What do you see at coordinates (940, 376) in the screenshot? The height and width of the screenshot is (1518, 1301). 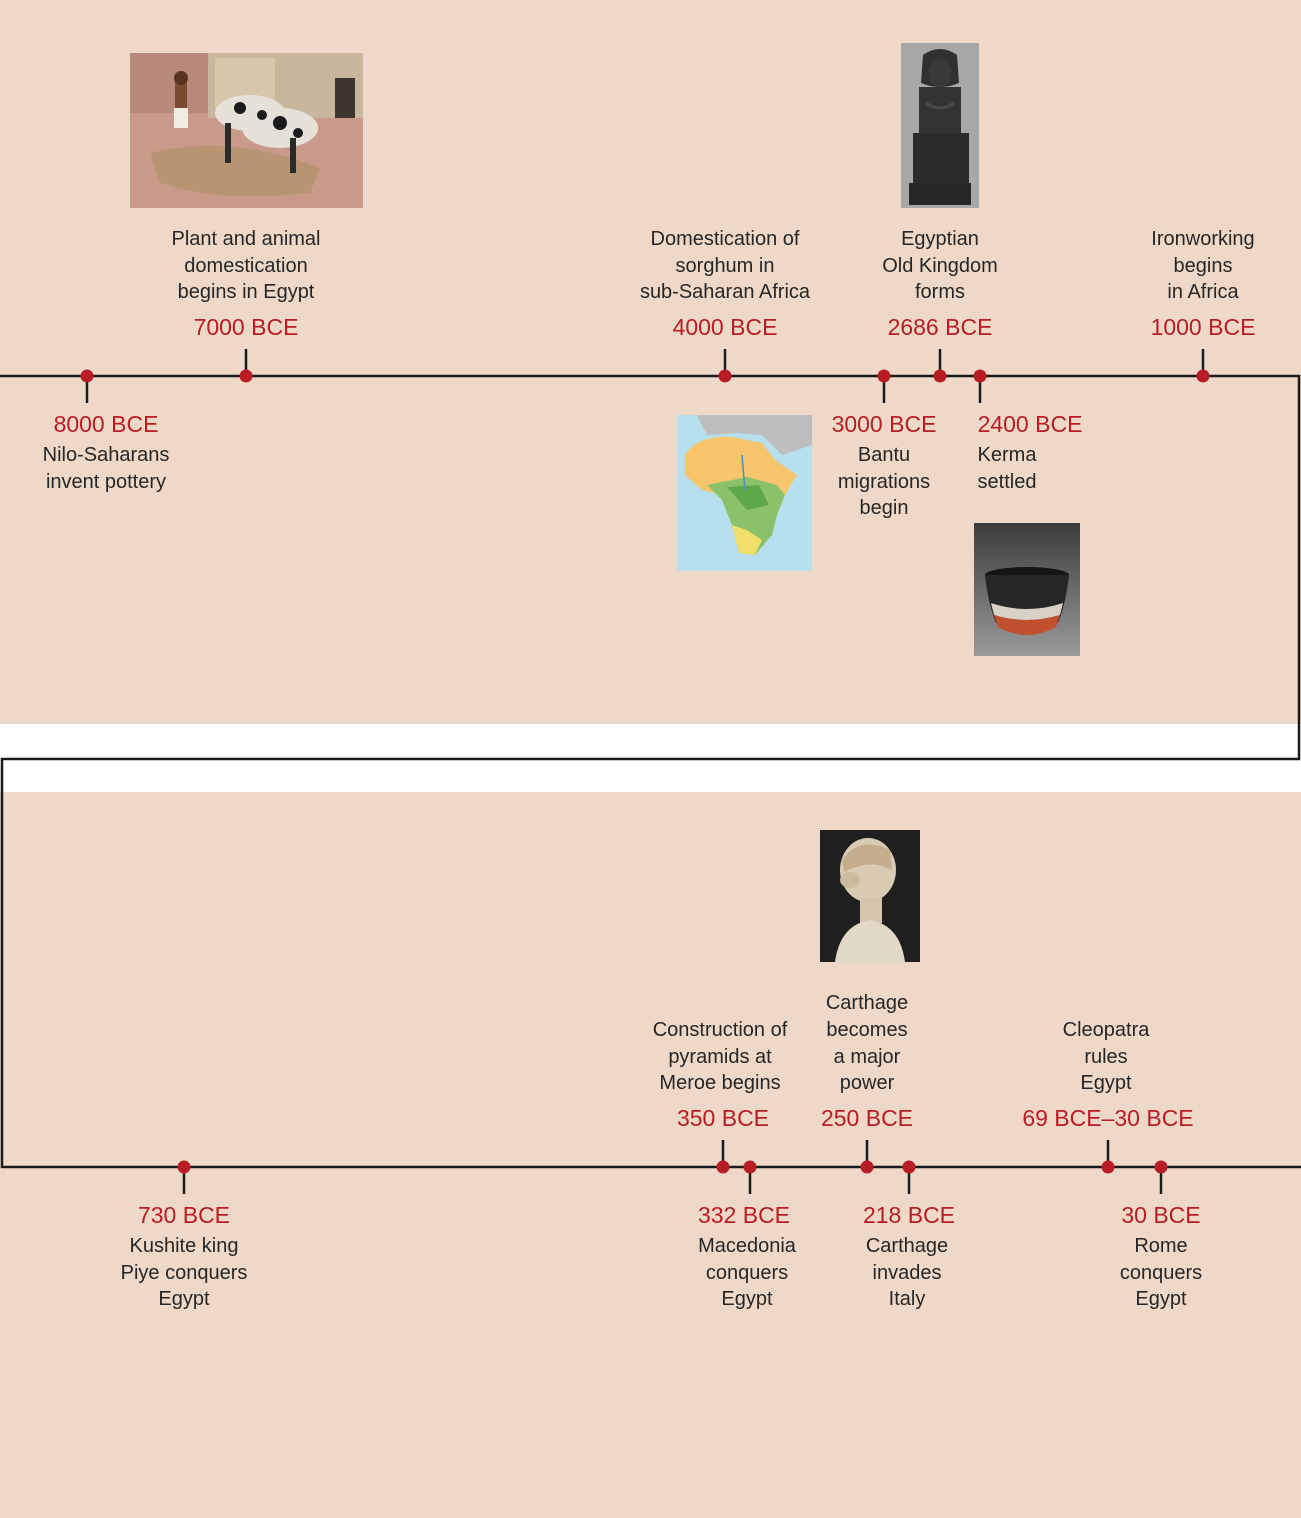 I see `marker-2686-bce` at bounding box center [940, 376].